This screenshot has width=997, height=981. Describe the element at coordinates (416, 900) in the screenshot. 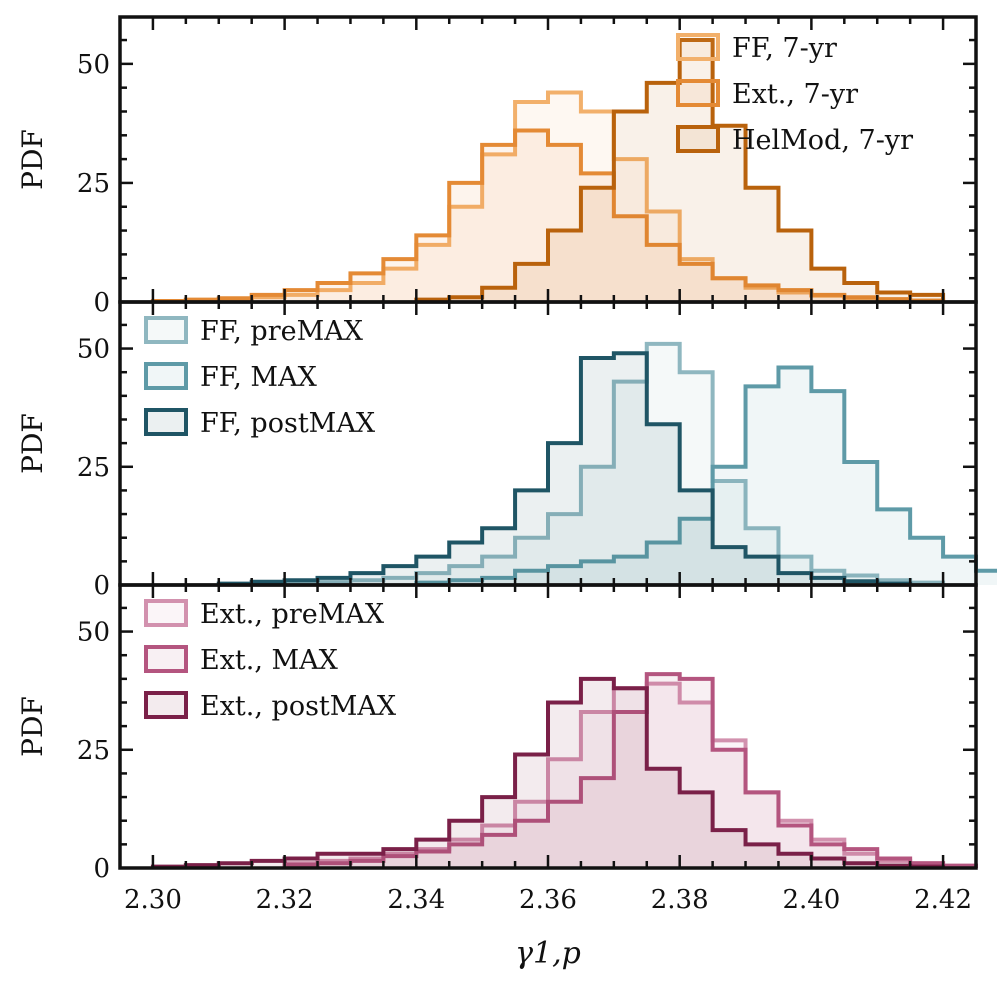

I see `x-tick-label: 2.34` at that location.